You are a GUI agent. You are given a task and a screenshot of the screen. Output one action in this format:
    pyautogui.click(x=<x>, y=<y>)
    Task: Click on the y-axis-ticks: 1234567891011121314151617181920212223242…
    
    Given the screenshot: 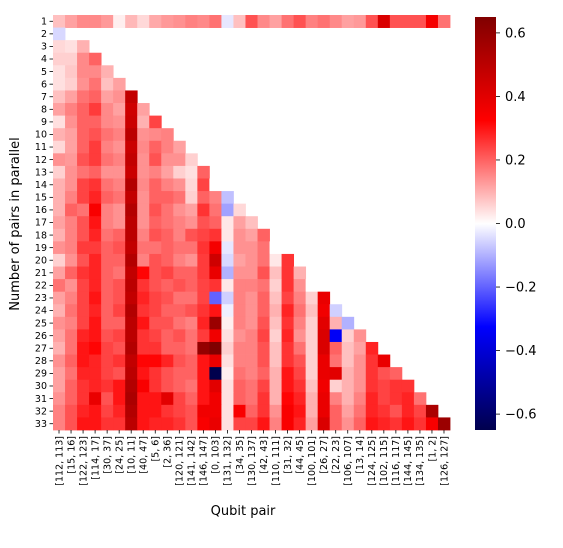 What is the action you would take?
    pyautogui.click(x=44, y=223)
    